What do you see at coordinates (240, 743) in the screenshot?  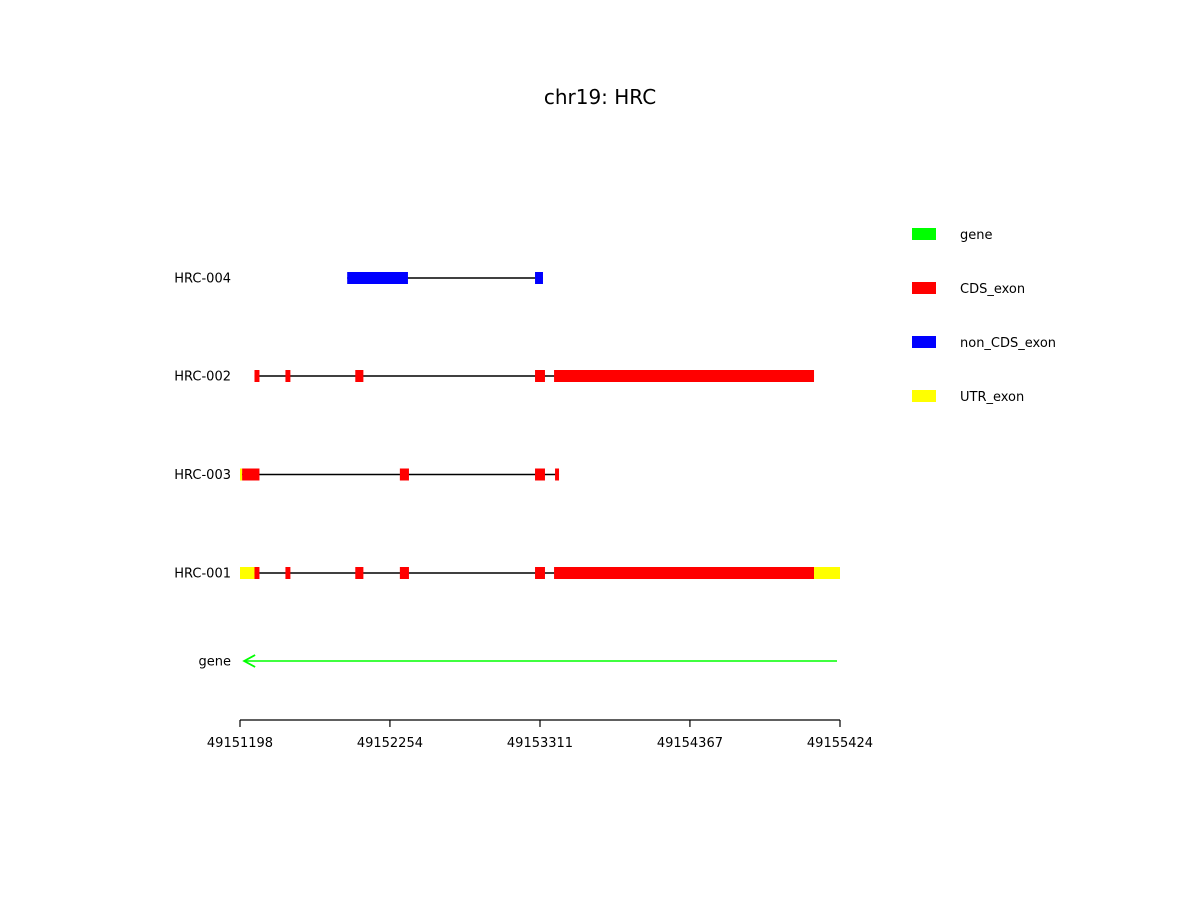 I see `x-tick-label: 49151198` at bounding box center [240, 743].